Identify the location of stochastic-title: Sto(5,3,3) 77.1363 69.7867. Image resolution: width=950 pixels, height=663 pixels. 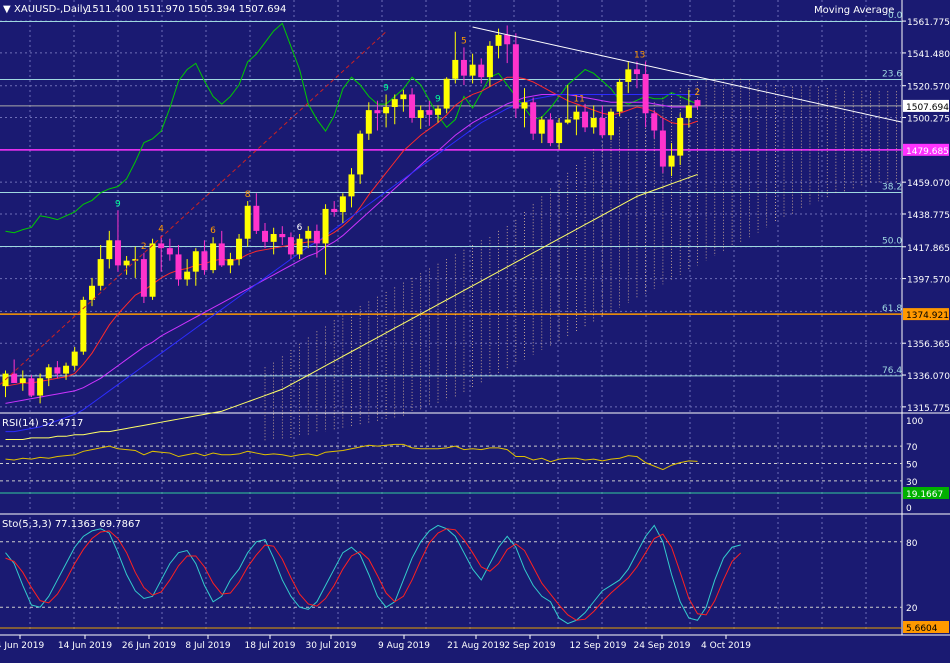
(71, 524).